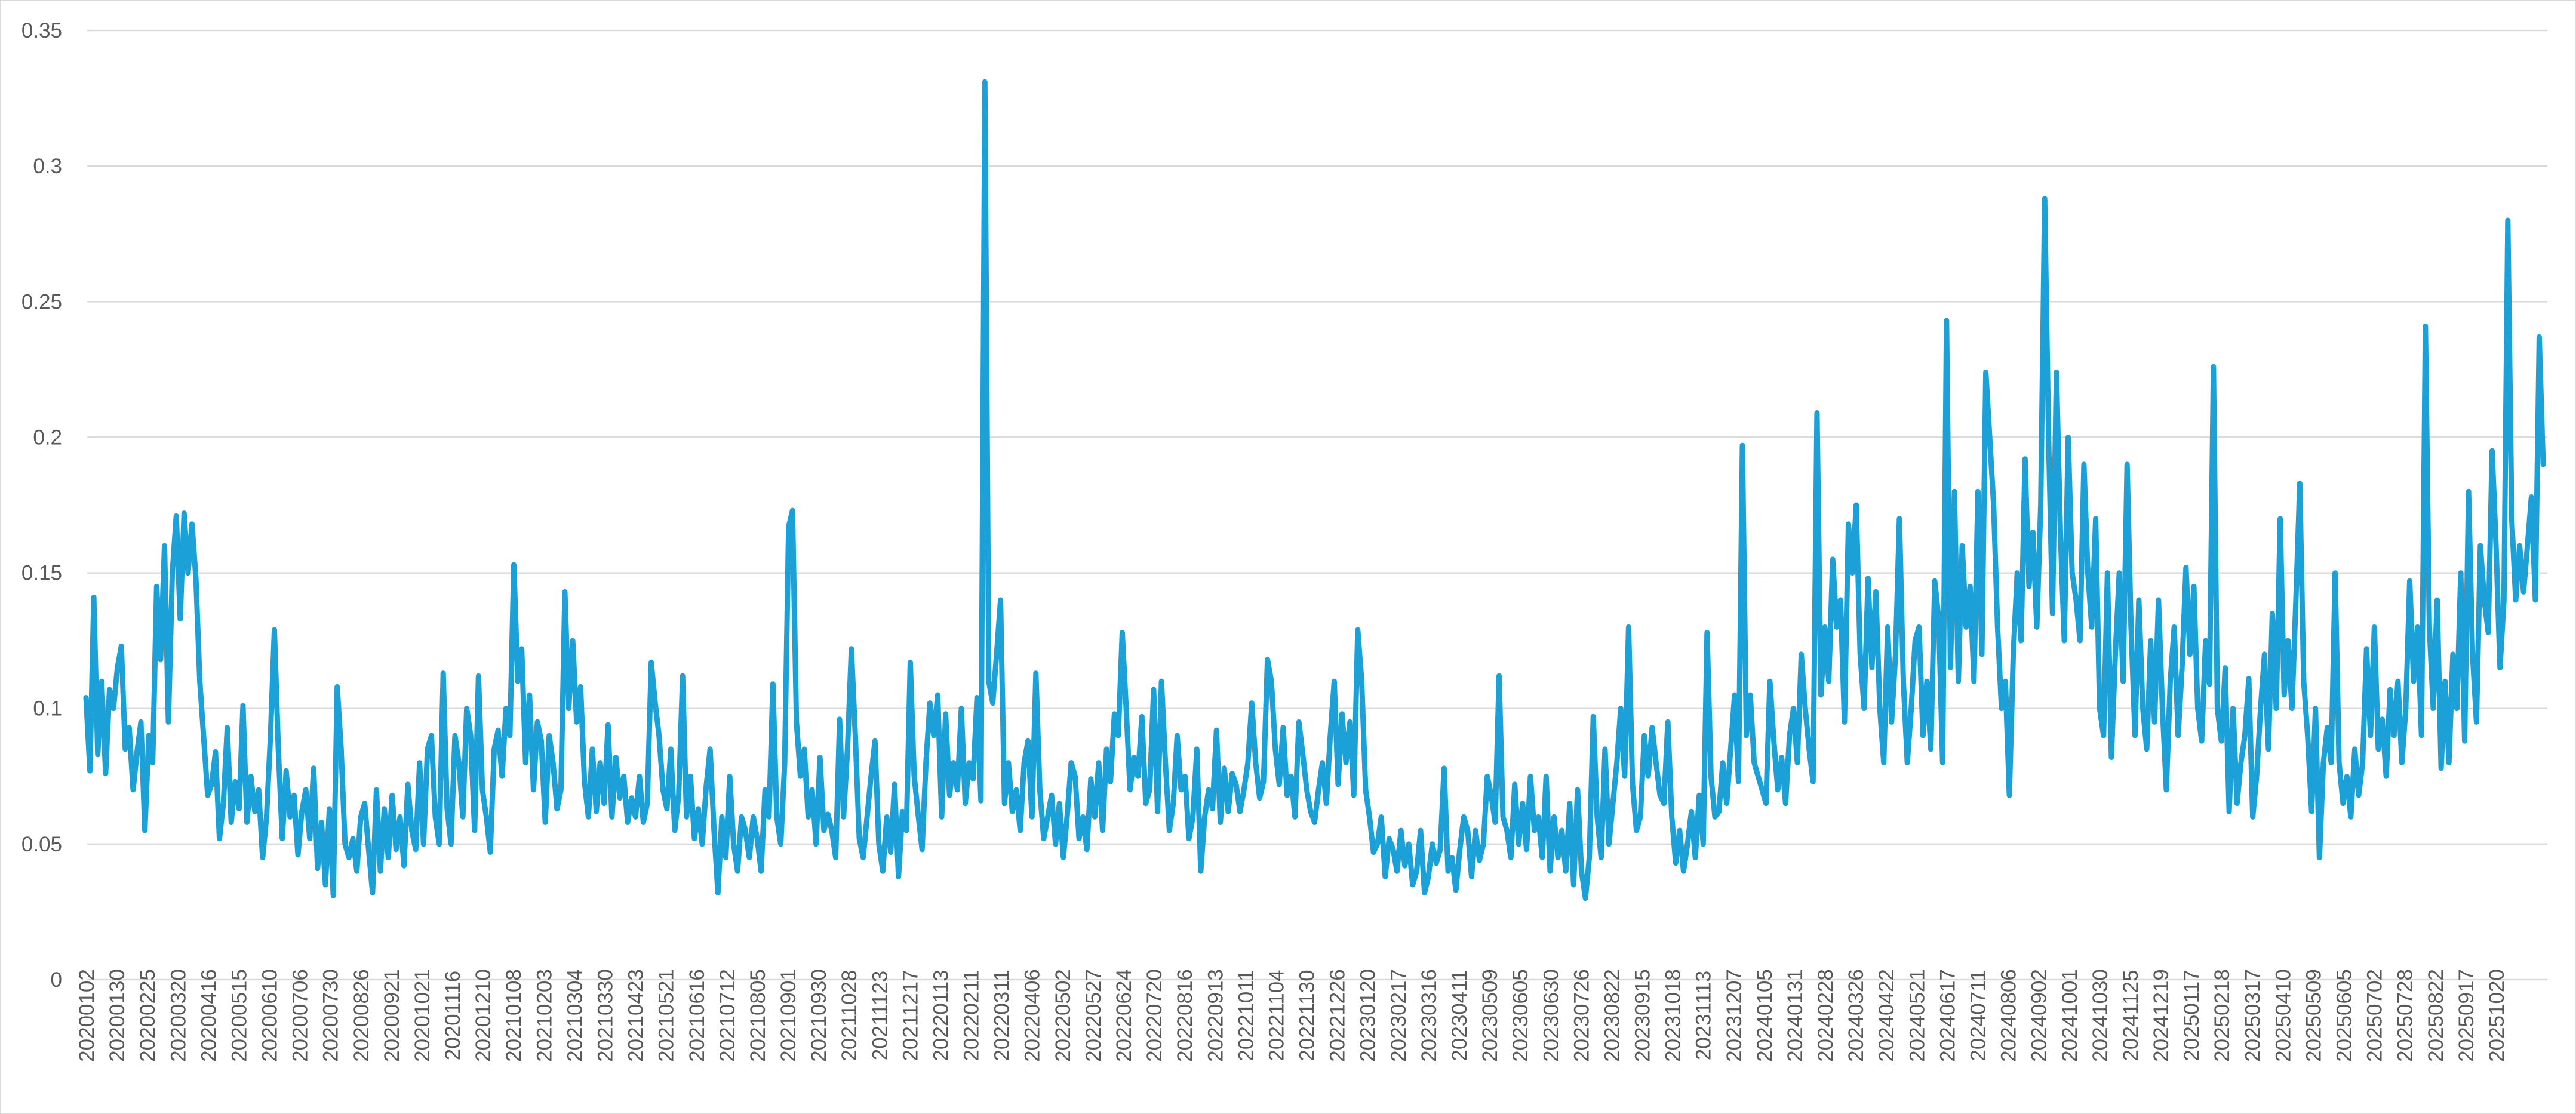  I want to click on x-tick-label: 20240326, so click(1856, 1015).